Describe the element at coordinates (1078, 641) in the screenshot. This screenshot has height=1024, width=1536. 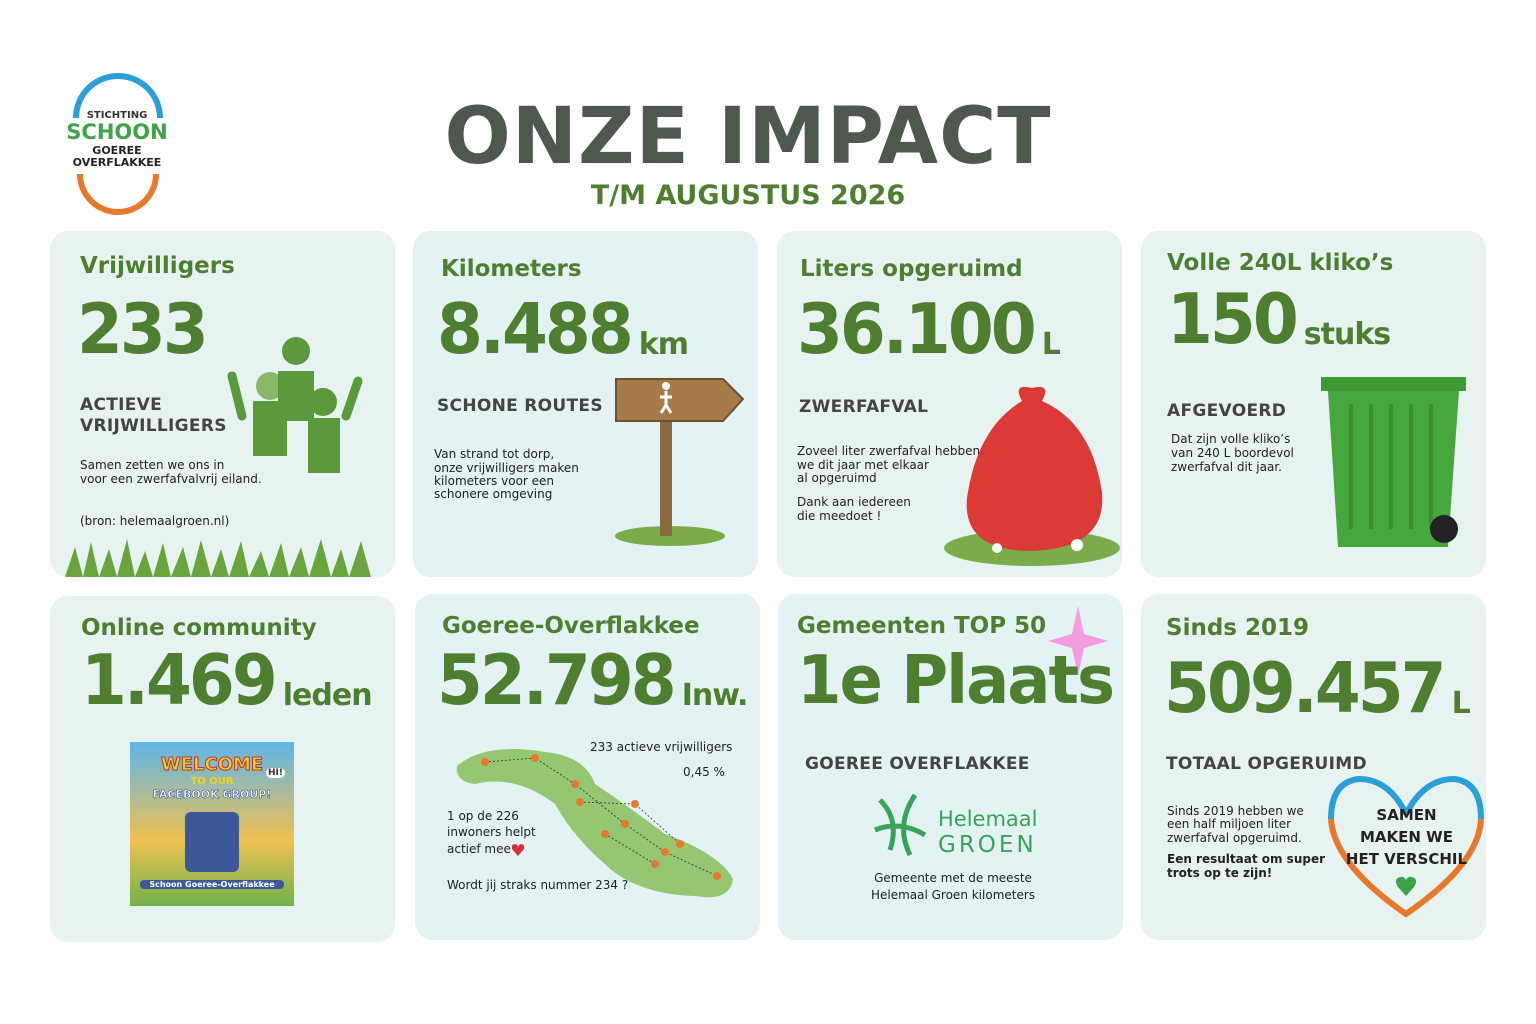
I see `star` at that location.